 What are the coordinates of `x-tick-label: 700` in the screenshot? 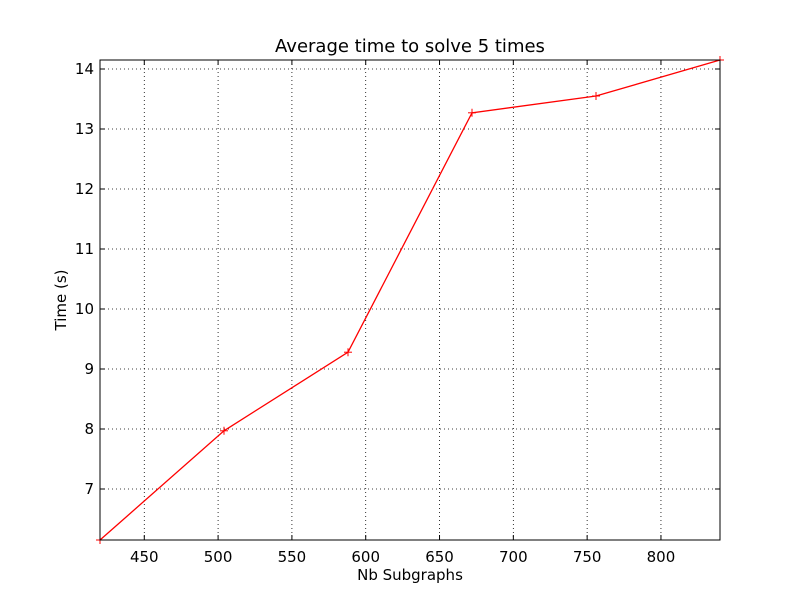 It's located at (513, 557).